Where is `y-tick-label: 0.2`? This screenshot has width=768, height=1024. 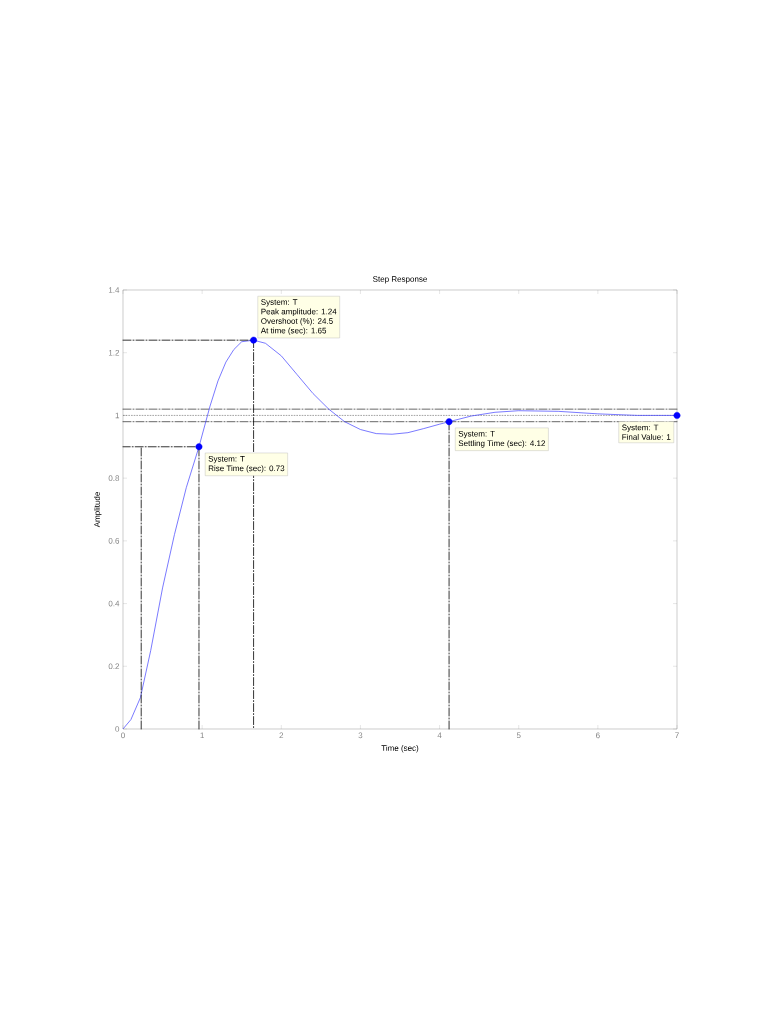 y-tick-label: 0.2 is located at coordinates (114, 666).